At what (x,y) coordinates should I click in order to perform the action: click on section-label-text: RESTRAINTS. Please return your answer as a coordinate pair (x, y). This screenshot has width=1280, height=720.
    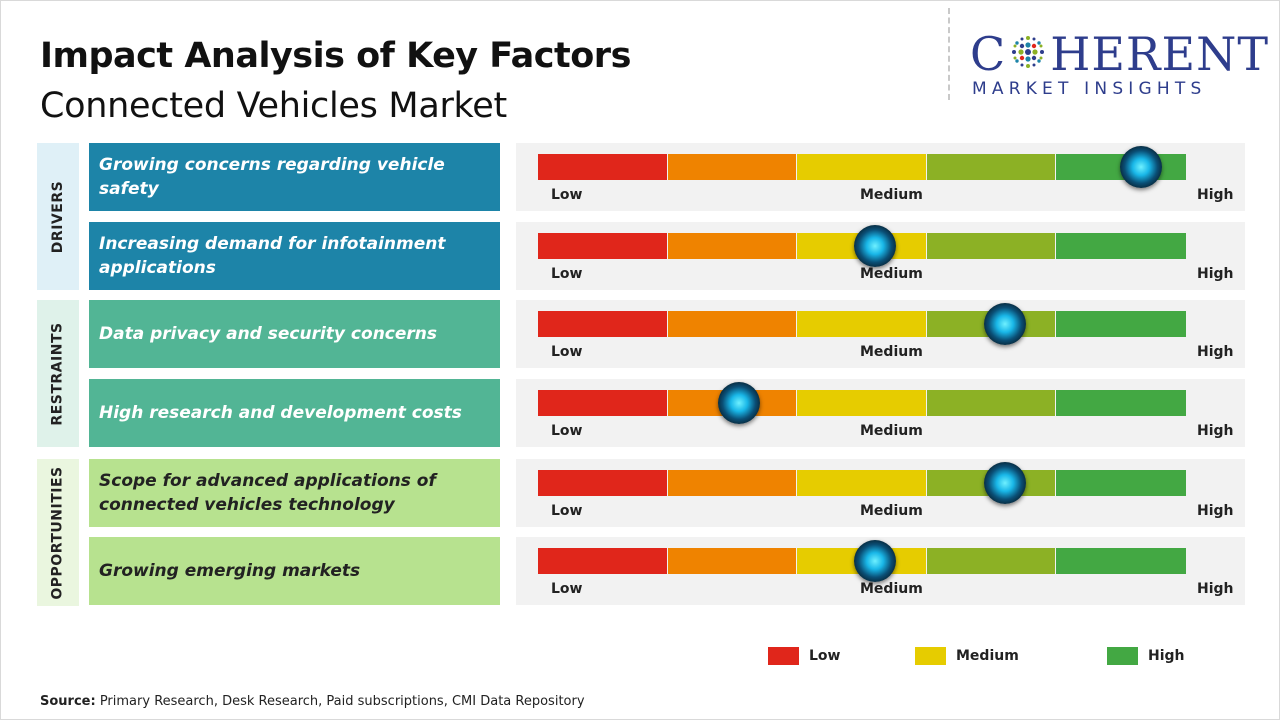
    Looking at the image, I should click on (58, 373).